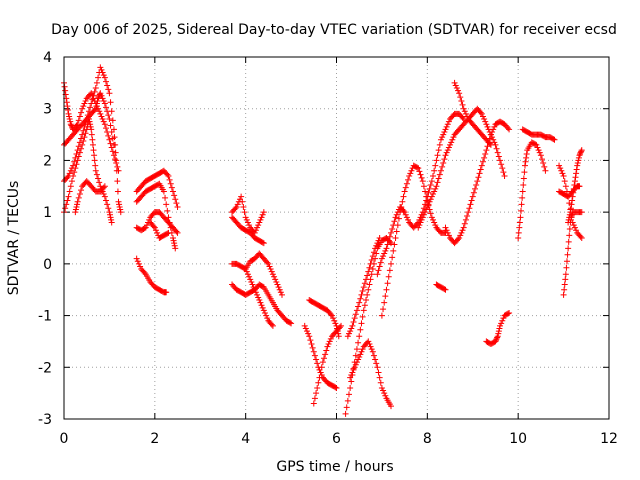 The height and width of the screenshot is (480, 640). I want to click on series-arc32, so click(570, 201).